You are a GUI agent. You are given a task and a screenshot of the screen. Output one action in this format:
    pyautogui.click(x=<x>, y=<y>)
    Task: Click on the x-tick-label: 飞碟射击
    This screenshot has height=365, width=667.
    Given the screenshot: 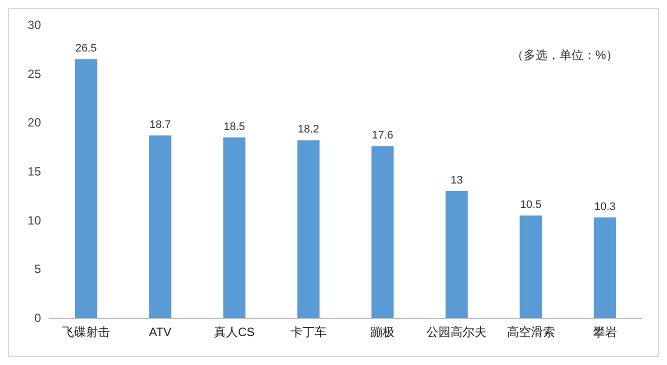 What is the action you would take?
    pyautogui.click(x=86, y=332)
    